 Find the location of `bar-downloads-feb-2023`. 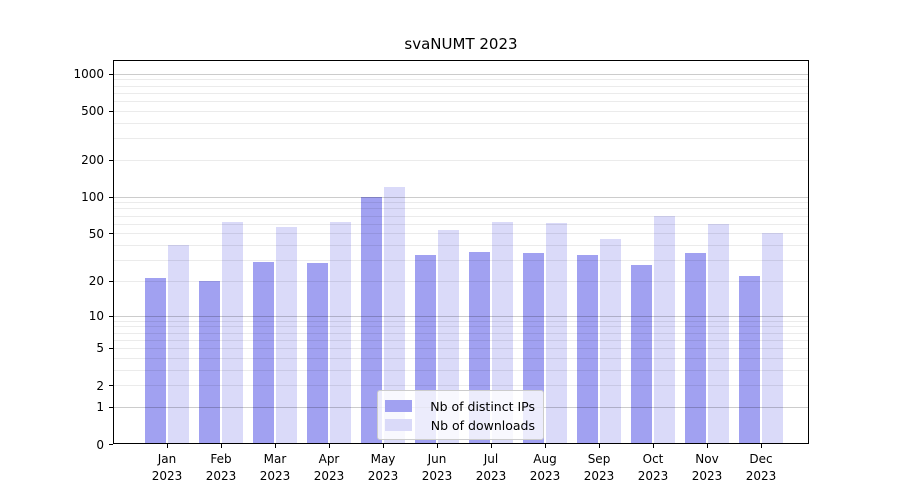

bar-downloads-feb-2023 is located at coordinates (232, 332).